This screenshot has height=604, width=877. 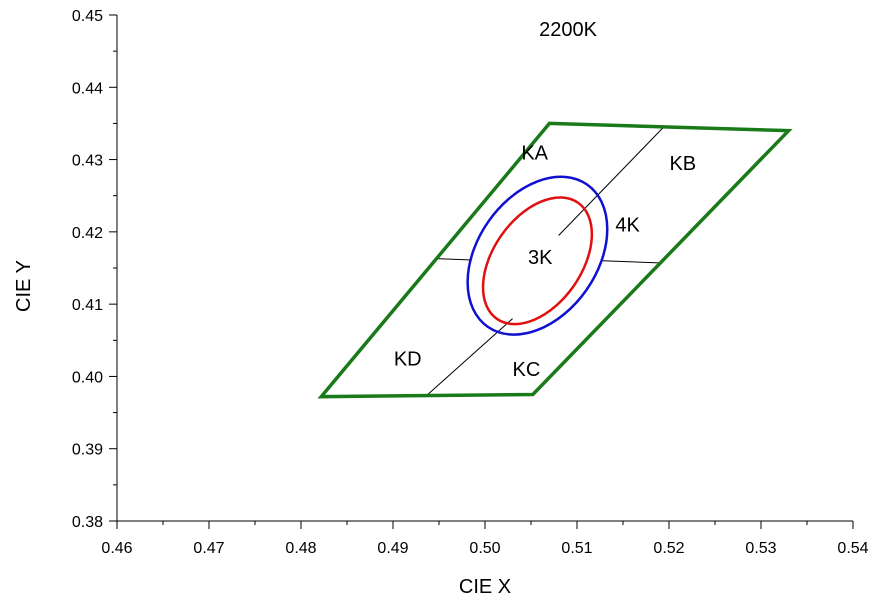 What do you see at coordinates (484, 548) in the screenshot?
I see `x-tick-label: 0.50` at bounding box center [484, 548].